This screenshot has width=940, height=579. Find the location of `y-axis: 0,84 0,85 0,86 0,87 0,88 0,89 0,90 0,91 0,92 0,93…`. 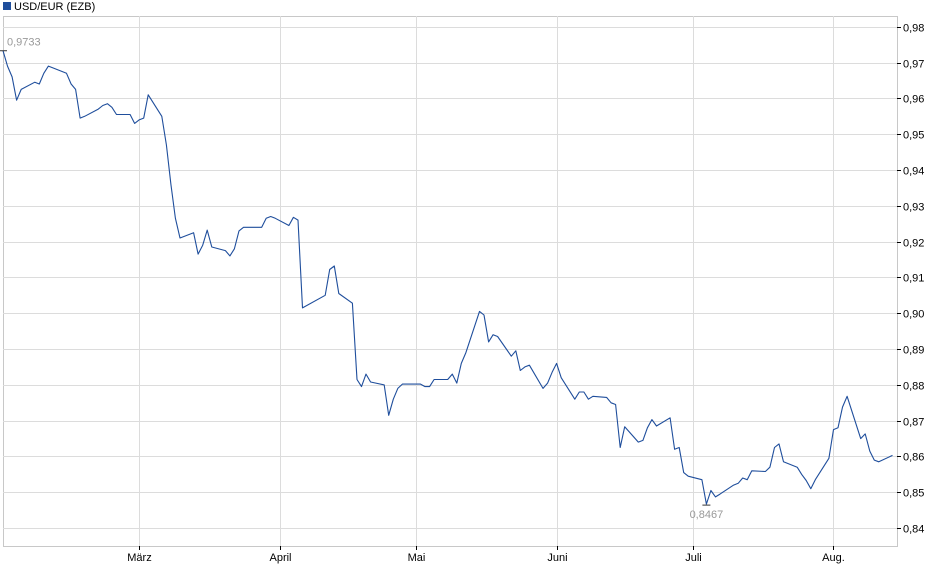

y-axis: 0,84 0,85 0,86 0,87 0,88 0,89 0,90 0,91 0,92 0,93… is located at coordinates (910, 279).